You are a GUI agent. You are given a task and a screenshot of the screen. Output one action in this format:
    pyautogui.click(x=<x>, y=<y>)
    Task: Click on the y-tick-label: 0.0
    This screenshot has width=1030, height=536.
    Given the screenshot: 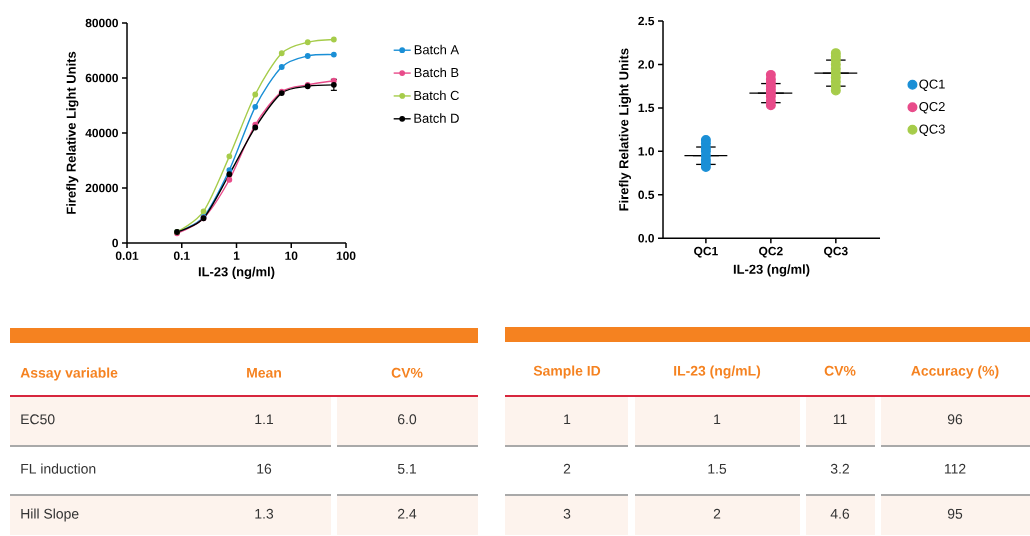 What is the action you would take?
    pyautogui.click(x=646, y=238)
    